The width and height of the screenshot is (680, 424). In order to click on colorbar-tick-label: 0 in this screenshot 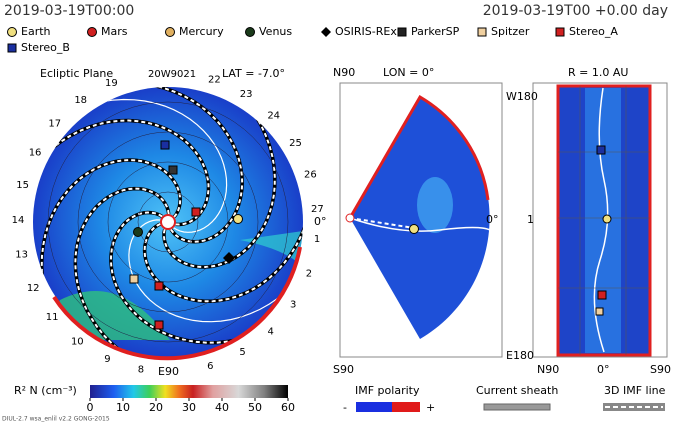, I will do `click(90, 407)`.